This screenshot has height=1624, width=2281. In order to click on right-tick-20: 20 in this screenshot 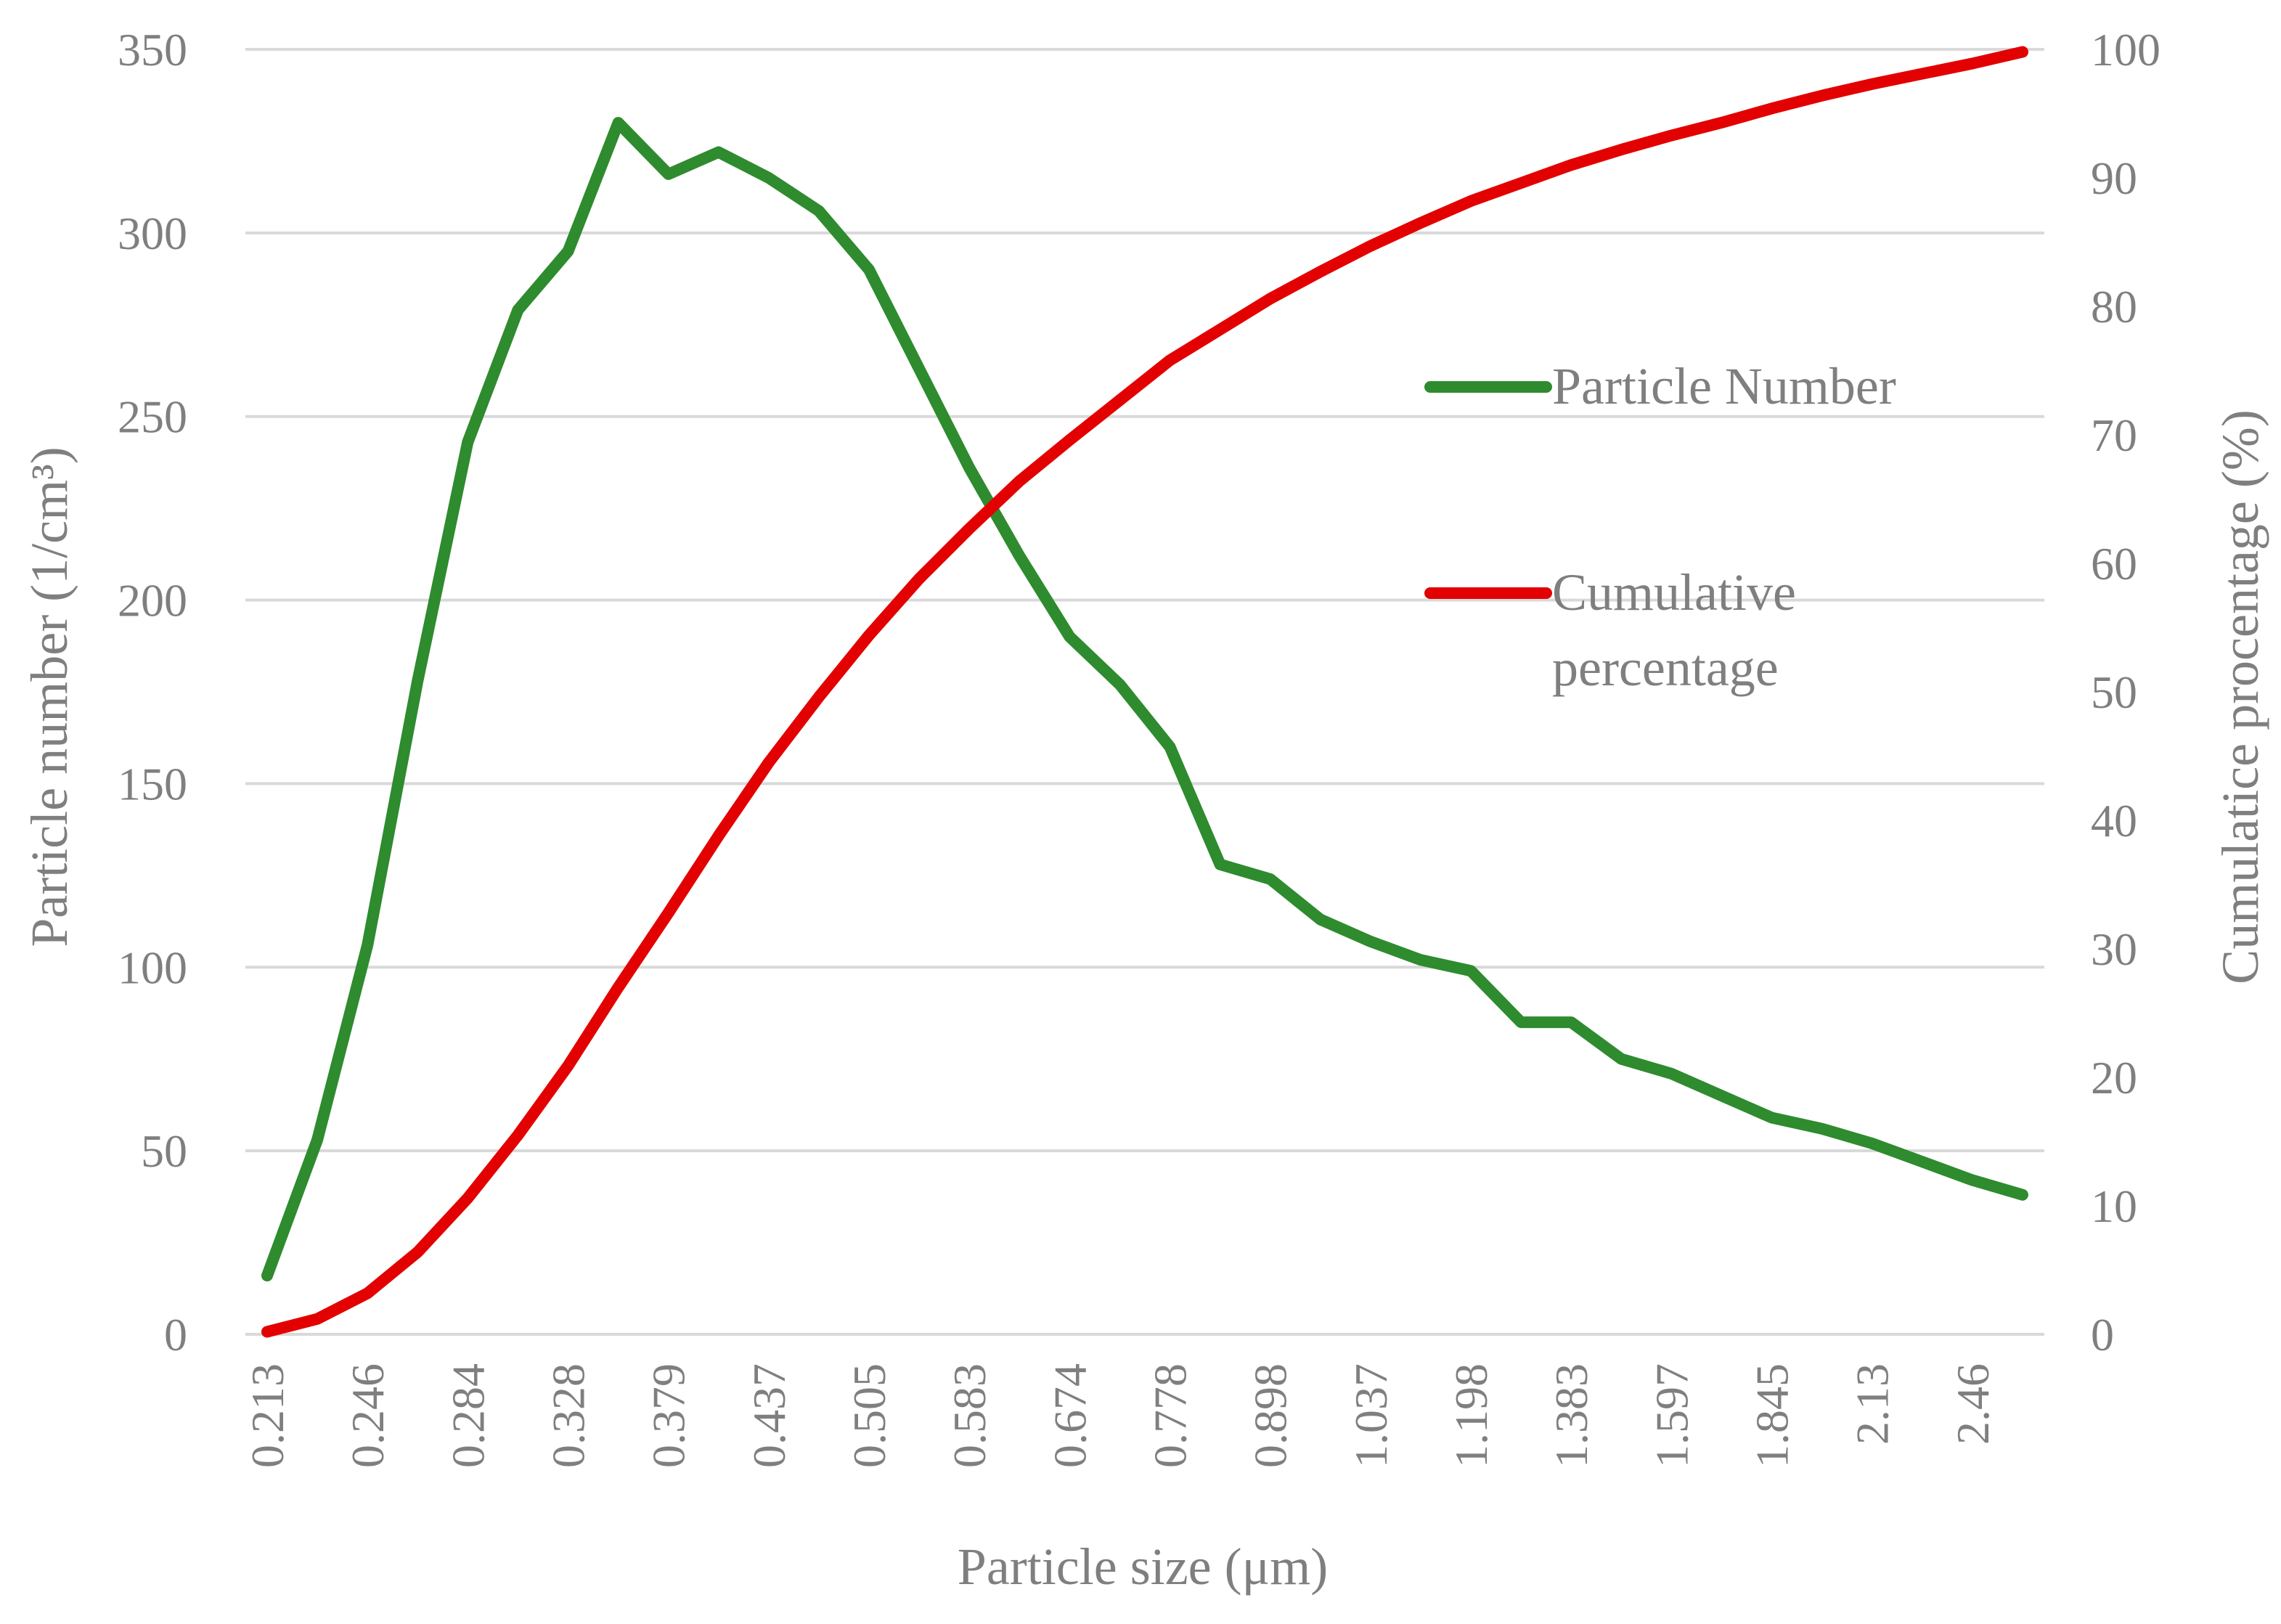, I will do `click(2114, 1077)`.